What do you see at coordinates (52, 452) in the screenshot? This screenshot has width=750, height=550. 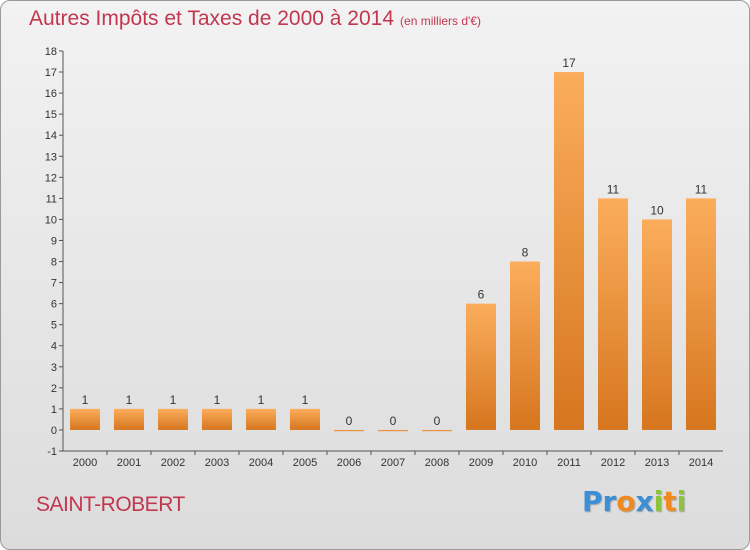 I see `y-tick-label: -1` at bounding box center [52, 452].